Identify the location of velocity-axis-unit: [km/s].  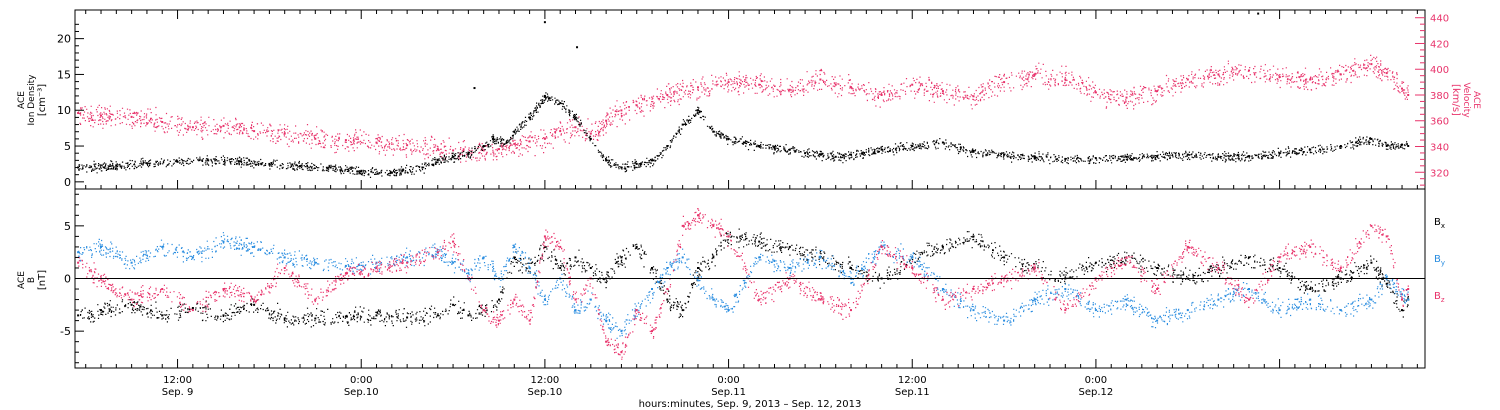
(1455, 100).